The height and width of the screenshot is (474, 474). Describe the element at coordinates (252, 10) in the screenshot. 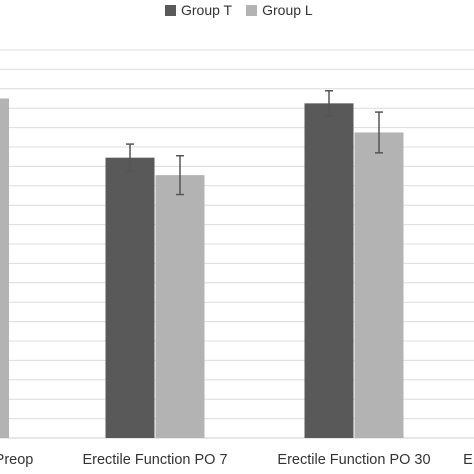

I see `legend-swatch-group-l` at that location.